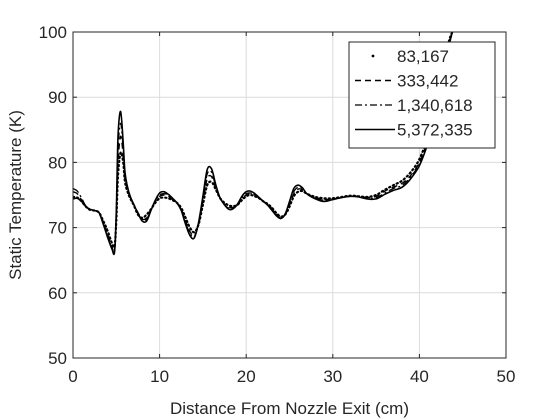  I want to click on legend-box, so click(422, 95).